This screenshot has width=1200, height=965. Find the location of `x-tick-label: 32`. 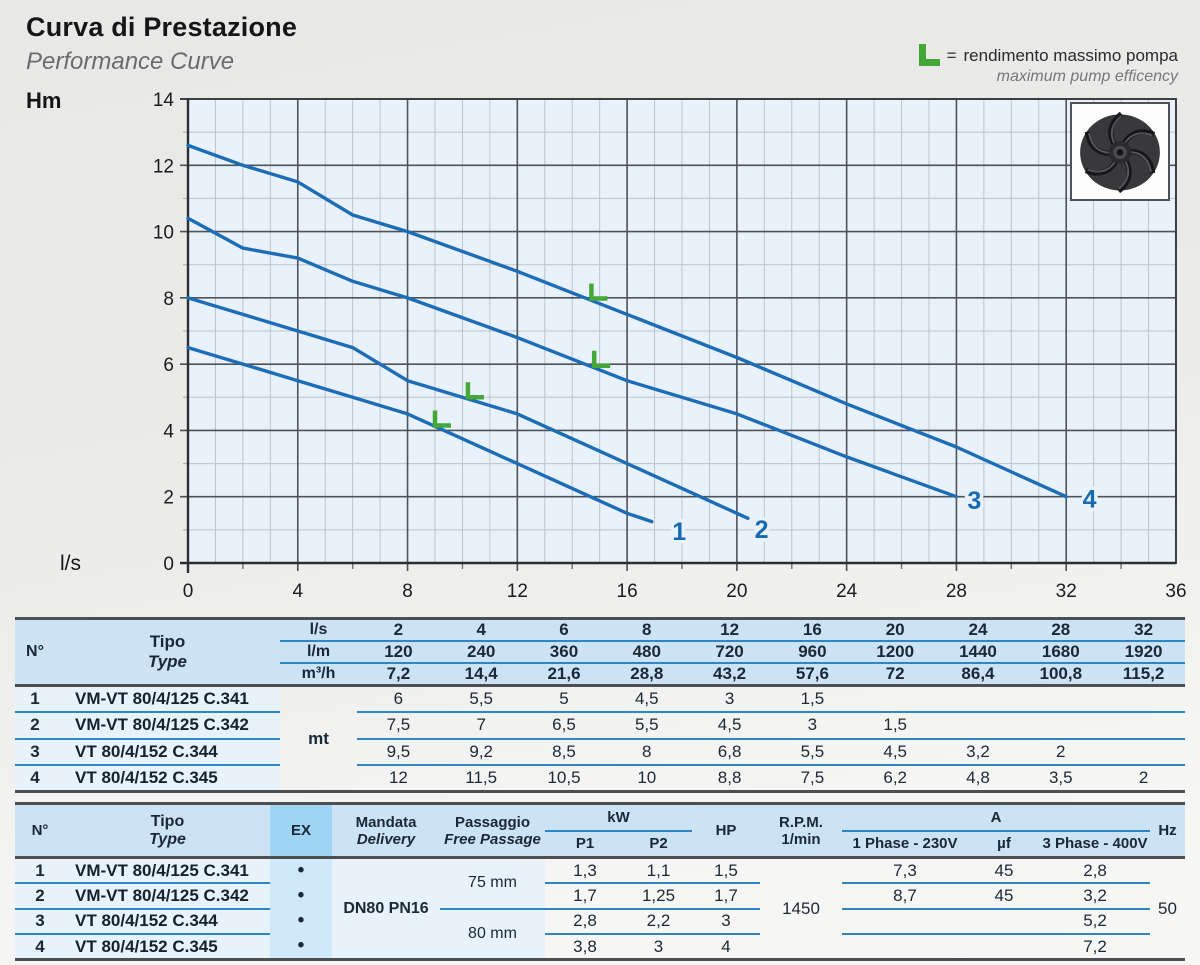

x-tick-label: 32 is located at coordinates (1066, 591).